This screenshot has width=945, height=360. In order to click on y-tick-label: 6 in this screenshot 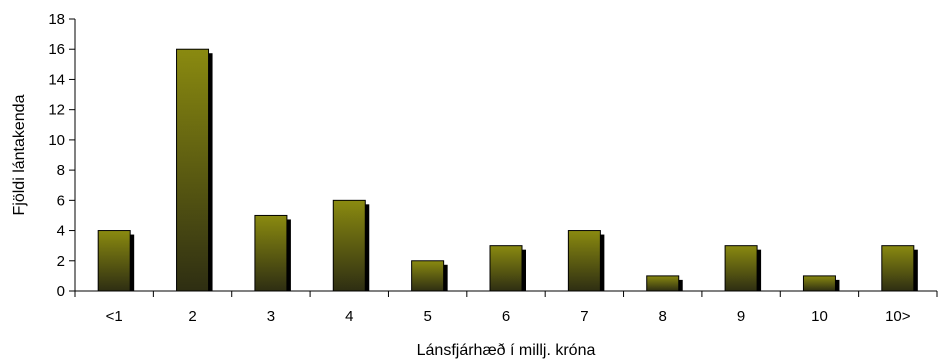, I will do `click(61, 200)`.